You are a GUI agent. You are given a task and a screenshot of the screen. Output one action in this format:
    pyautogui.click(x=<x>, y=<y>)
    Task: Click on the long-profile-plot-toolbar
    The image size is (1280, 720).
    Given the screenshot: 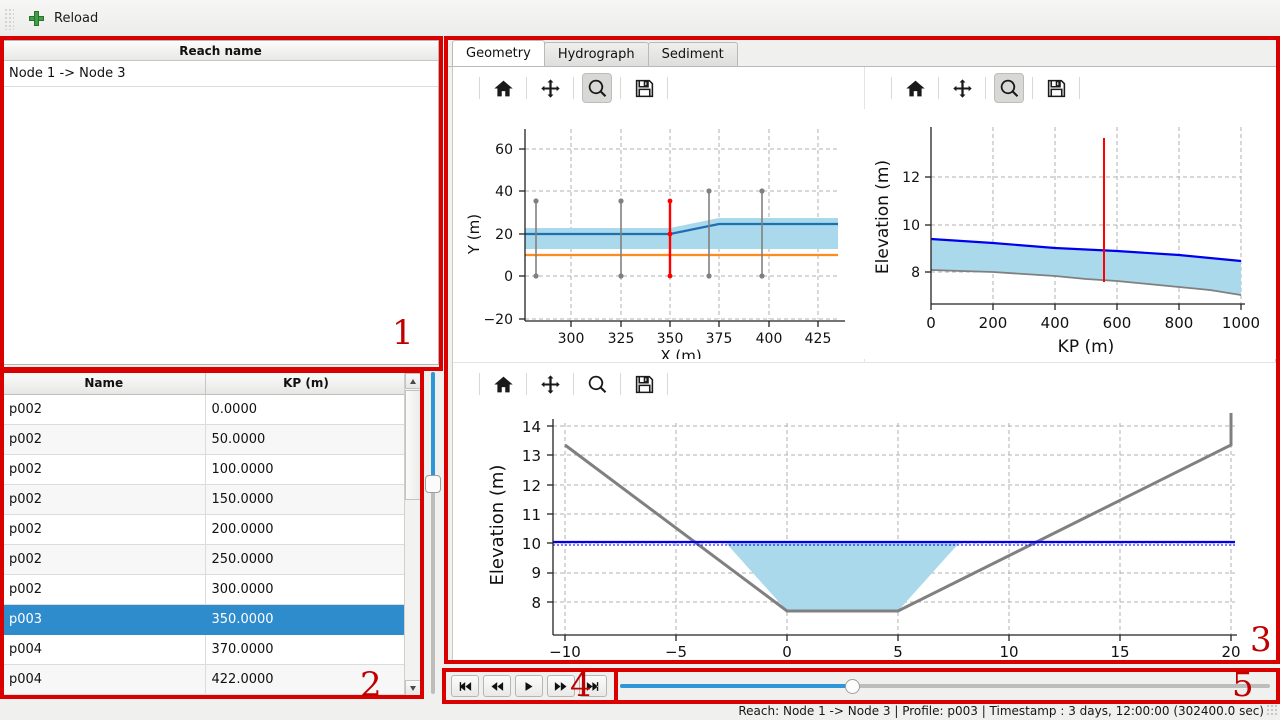 What is the action you would take?
    pyautogui.click(x=1071, y=88)
    